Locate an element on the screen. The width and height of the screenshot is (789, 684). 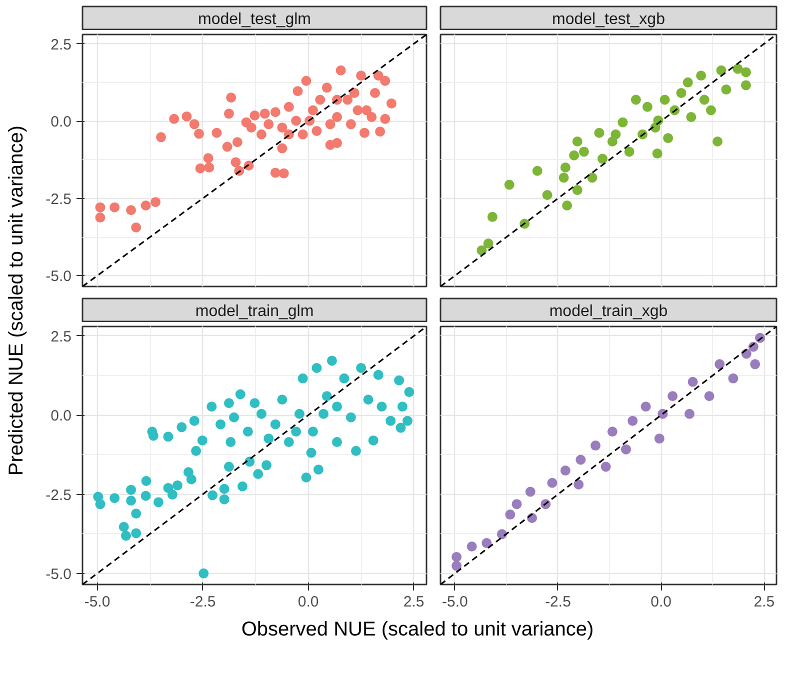
chart-title: model_test_glm is located at coordinates (254, 19).